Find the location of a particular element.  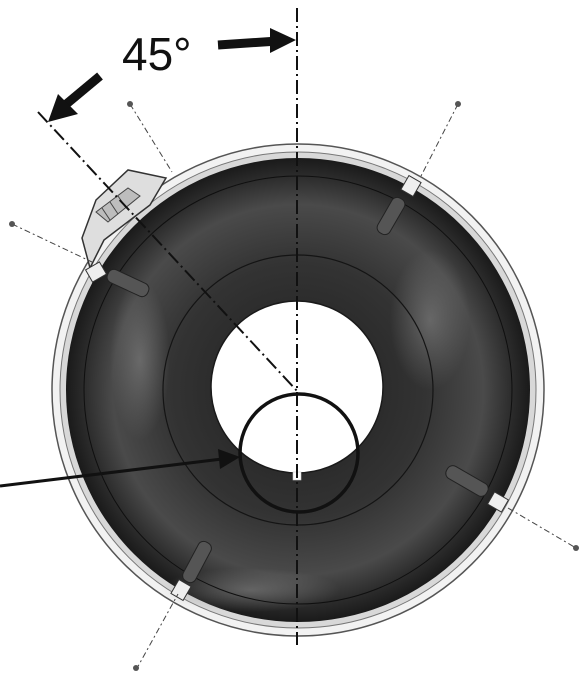

mounting-tab-right is located at coordinates (477, 489).